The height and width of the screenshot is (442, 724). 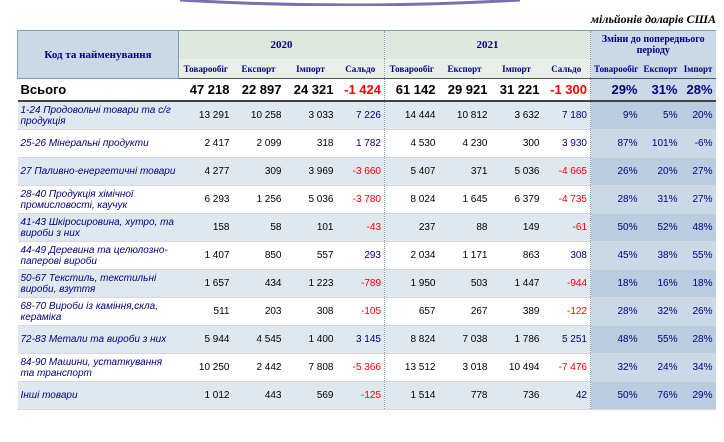 What do you see at coordinates (615, 255) in the screenshot?
I see `table-cell: 45%` at bounding box center [615, 255].